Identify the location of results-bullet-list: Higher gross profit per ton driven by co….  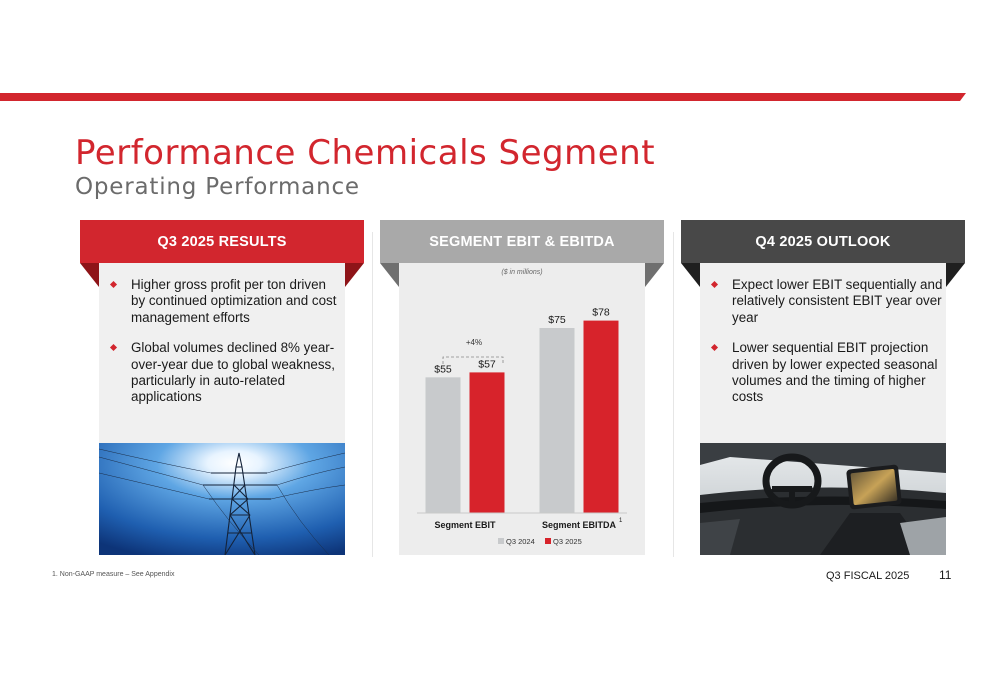
(225, 348).